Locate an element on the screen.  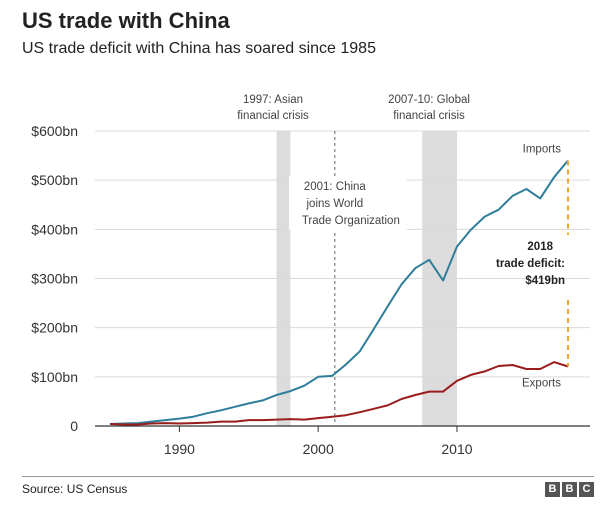
x-axis: 1990 2000 2010 is located at coordinates (318, 441).